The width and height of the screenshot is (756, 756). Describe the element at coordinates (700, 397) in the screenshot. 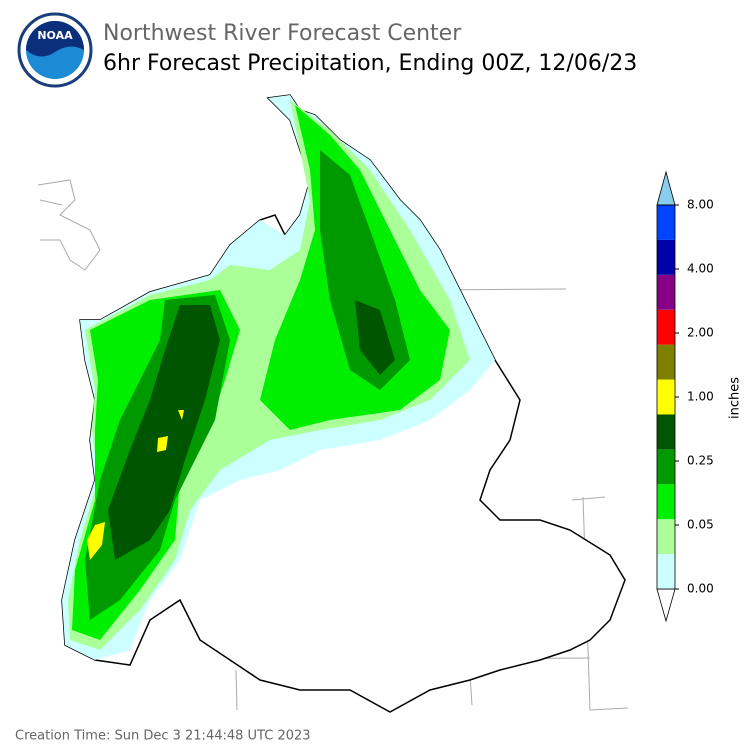

I see `colorbar-tick-label: 1.00` at that location.